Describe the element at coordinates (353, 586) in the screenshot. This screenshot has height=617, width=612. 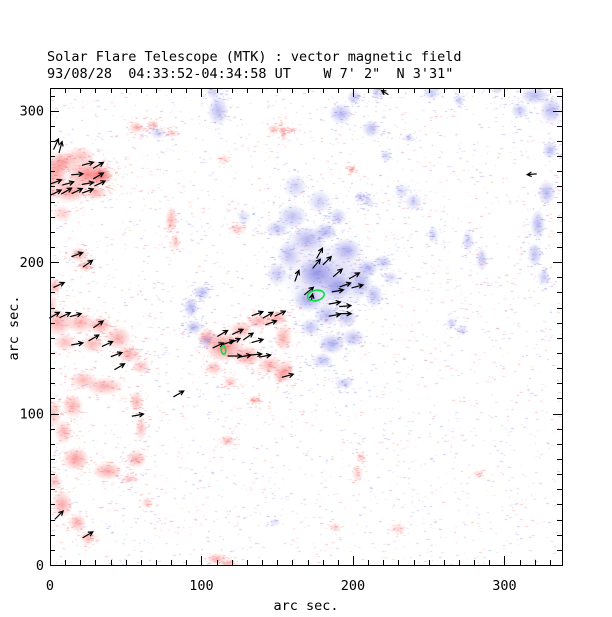
I see `x-tick-label: 200` at that location.